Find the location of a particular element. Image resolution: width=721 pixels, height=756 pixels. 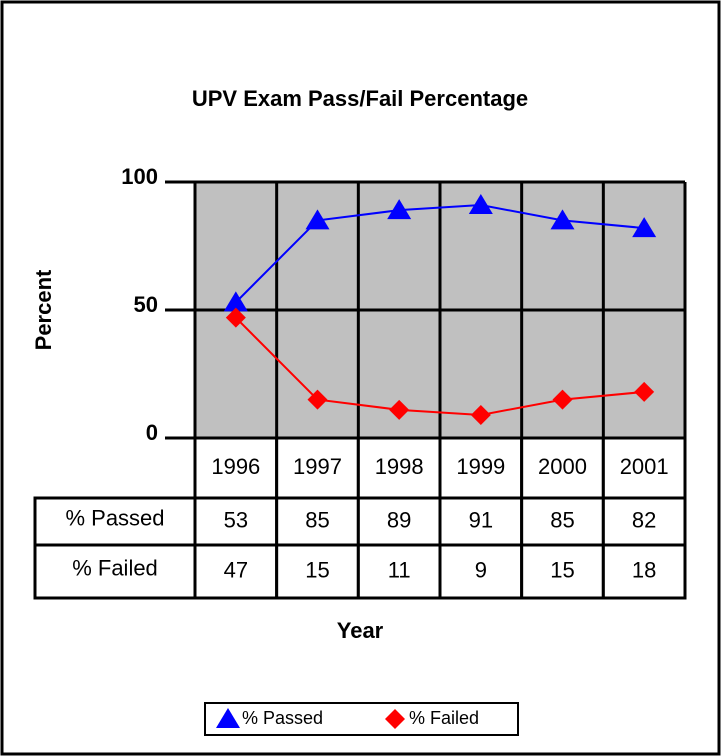

y-tick-label: 100 is located at coordinates (139, 176).